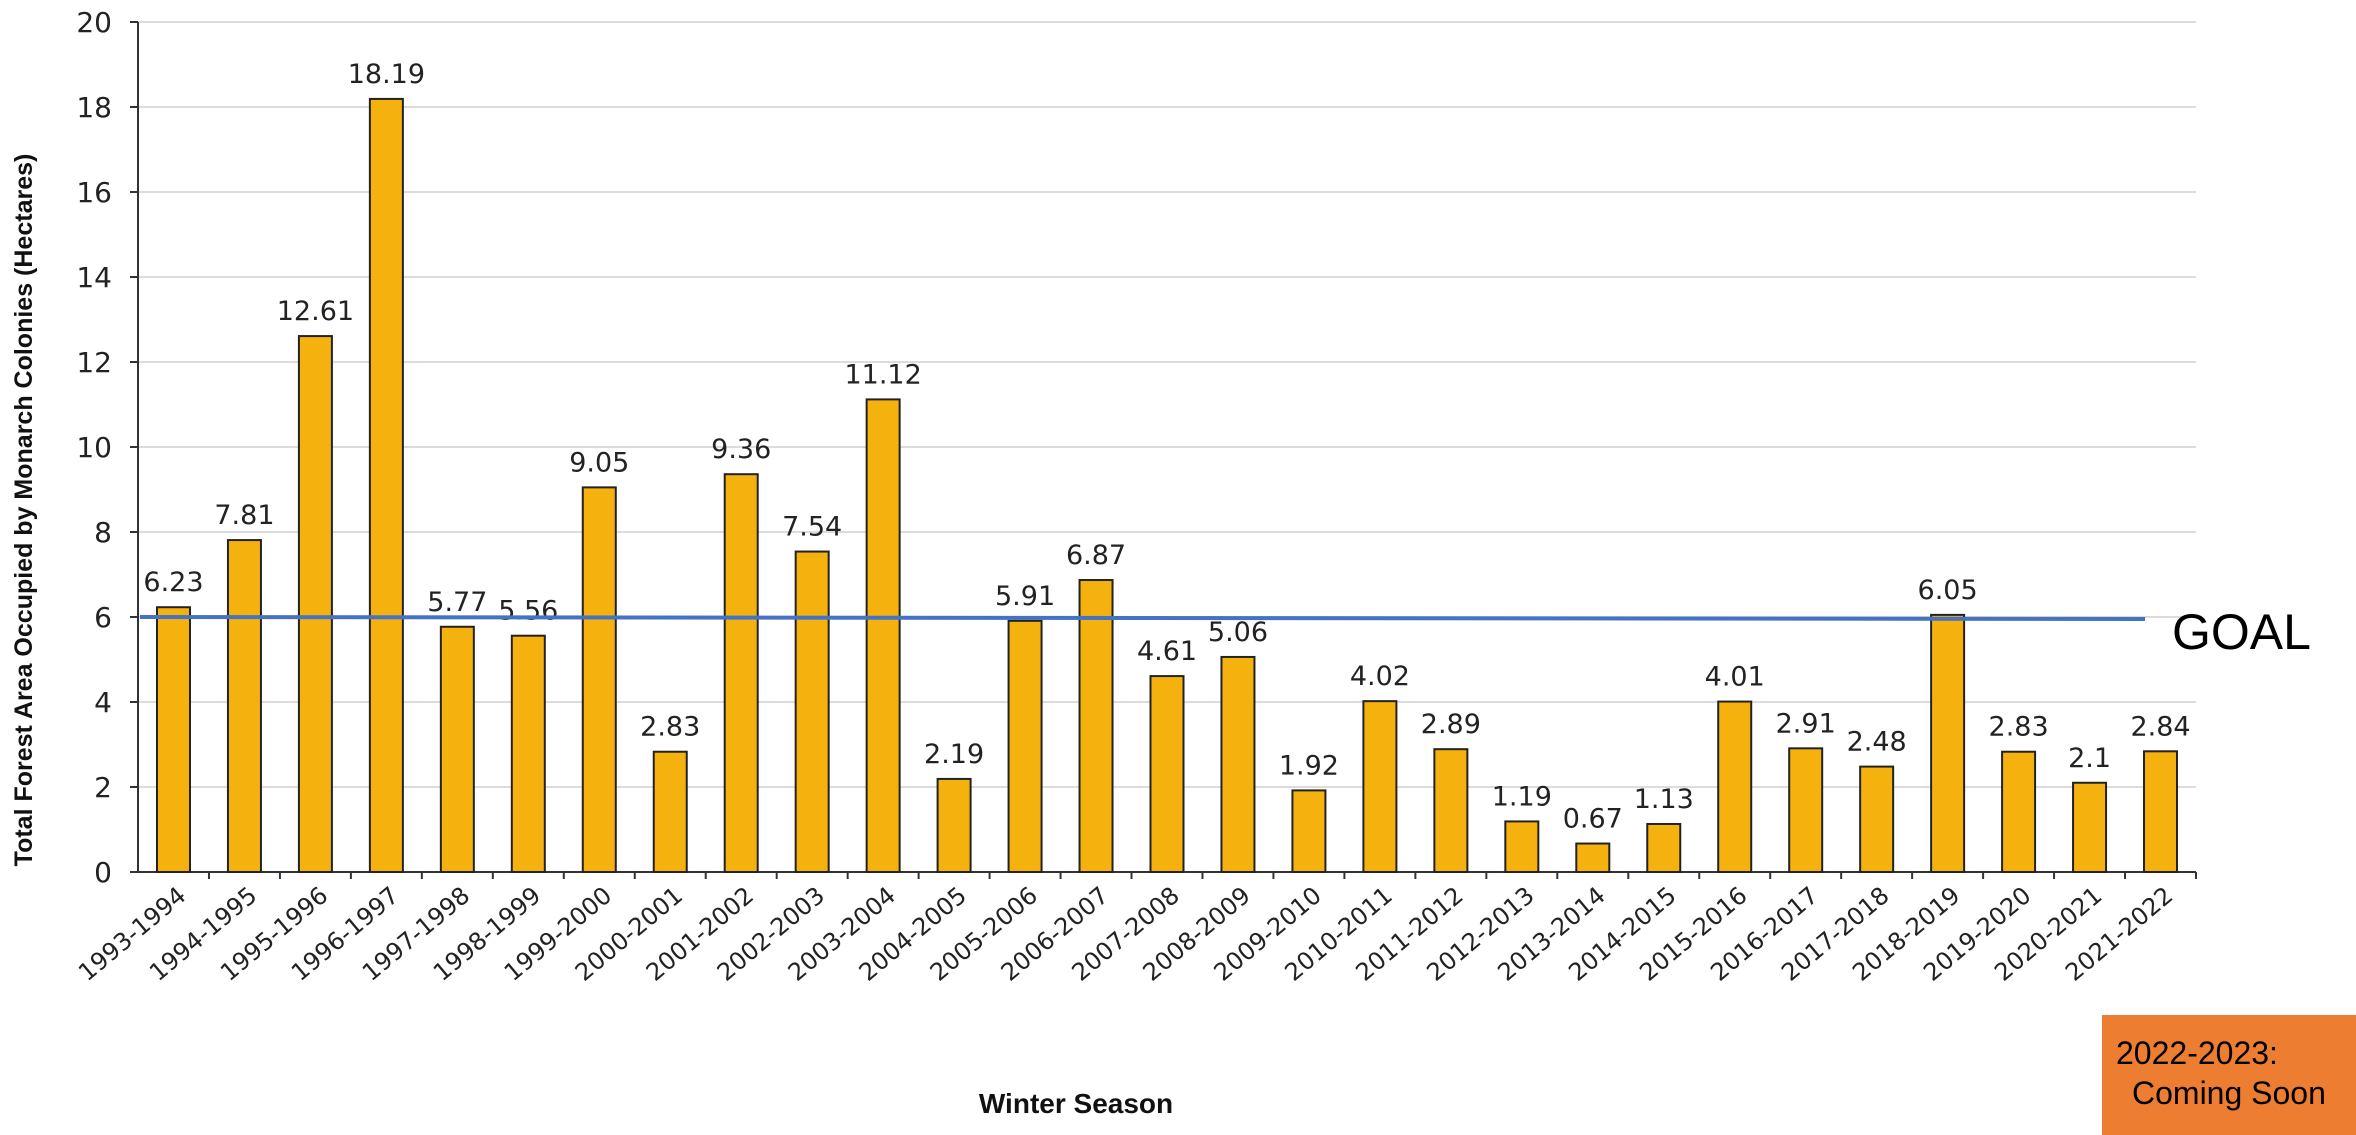 The image size is (2356, 1135). I want to click on bar-2011-2012, so click(1451, 810).